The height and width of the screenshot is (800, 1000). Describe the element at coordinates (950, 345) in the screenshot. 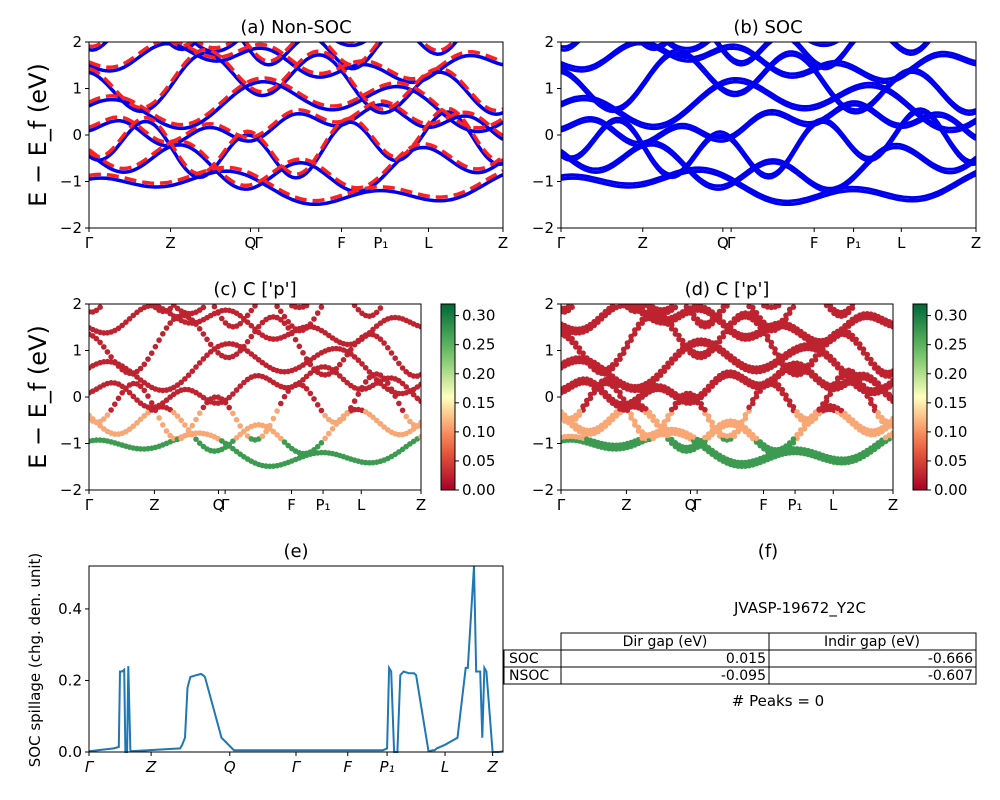

I see `colorbar-tick-label: 0.25` at that location.